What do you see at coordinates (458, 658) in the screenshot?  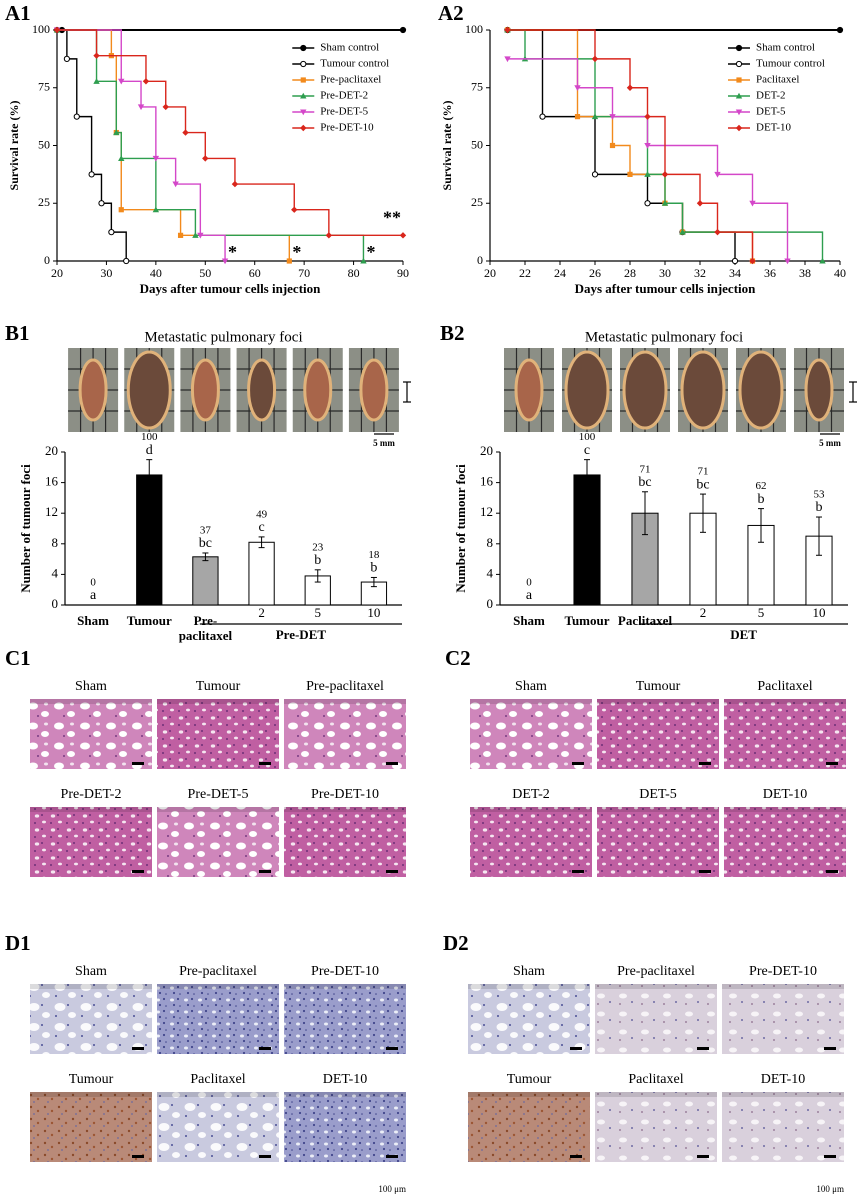 I see `panel-label: C2` at bounding box center [458, 658].